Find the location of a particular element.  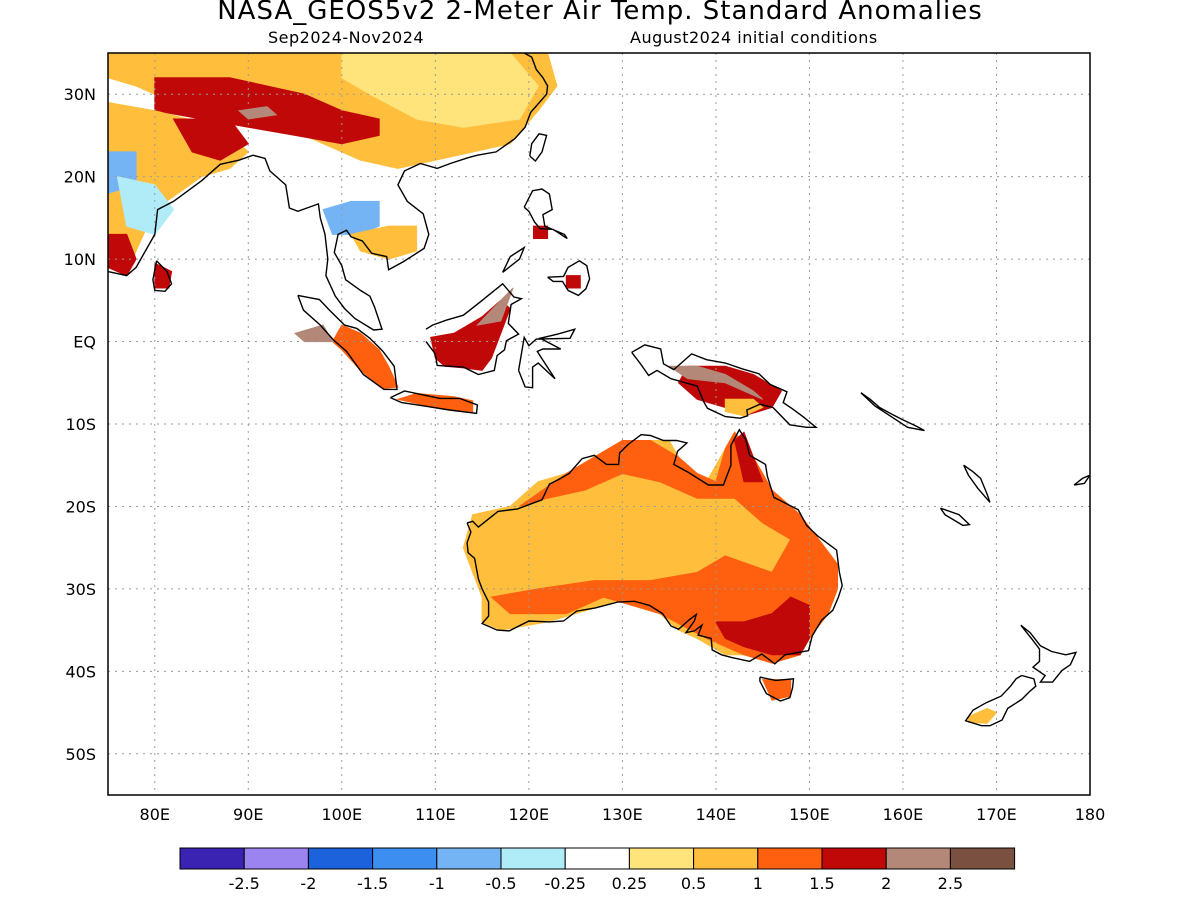

region-sumatra is located at coordinates (365, 357).